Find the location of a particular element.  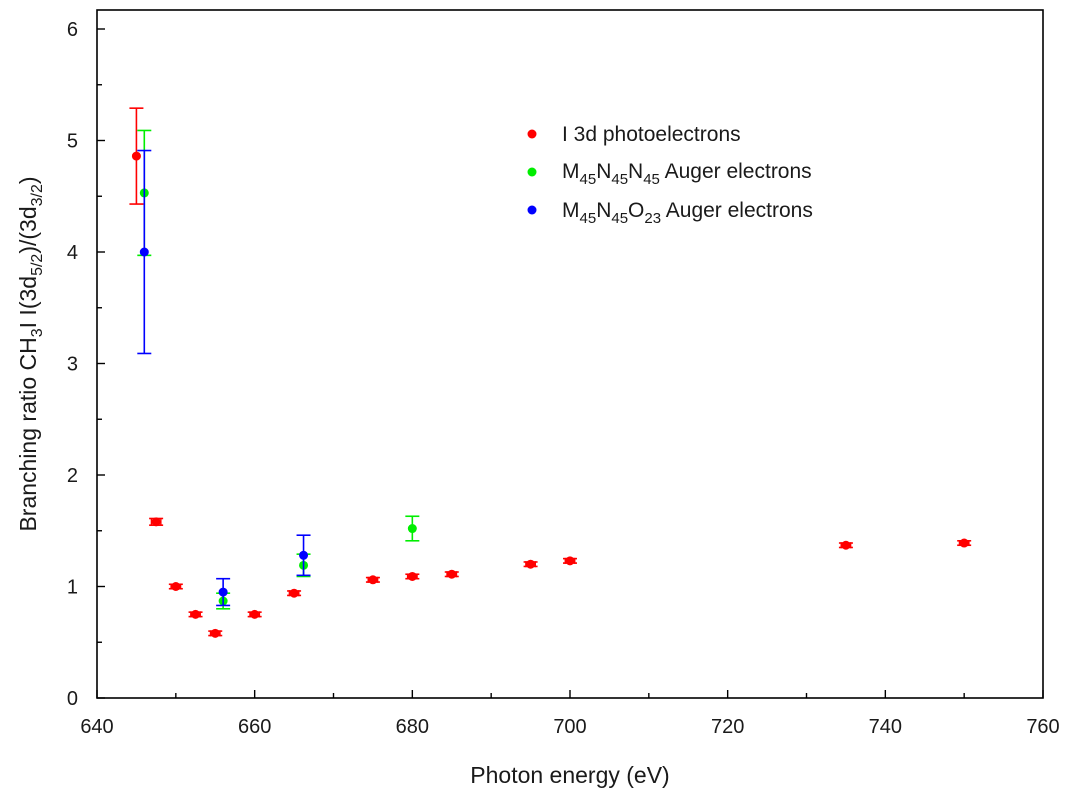

legend-marker-i3d is located at coordinates (532, 134).